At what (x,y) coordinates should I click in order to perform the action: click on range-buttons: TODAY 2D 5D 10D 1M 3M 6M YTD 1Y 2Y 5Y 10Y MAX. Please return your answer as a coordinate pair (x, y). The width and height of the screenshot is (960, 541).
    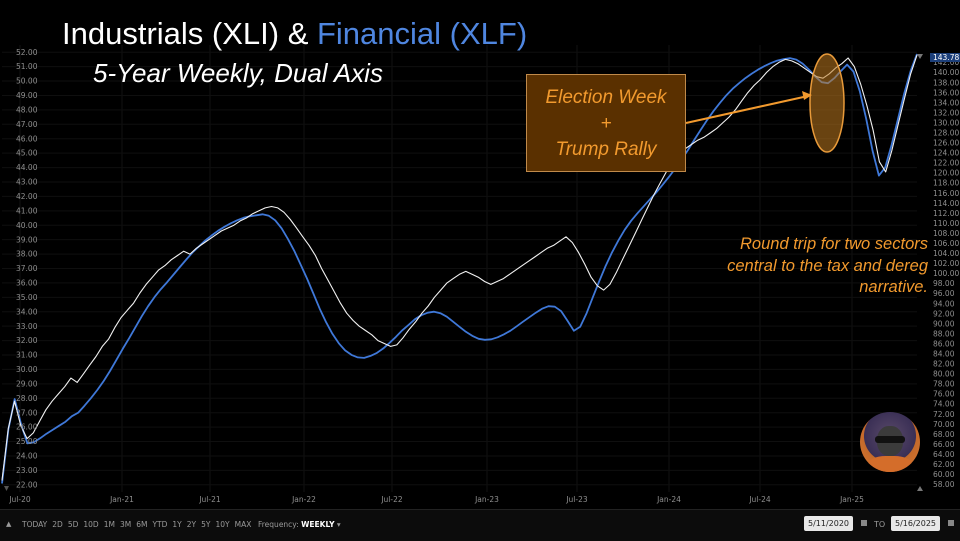
    Looking at the image, I should click on (139, 524).